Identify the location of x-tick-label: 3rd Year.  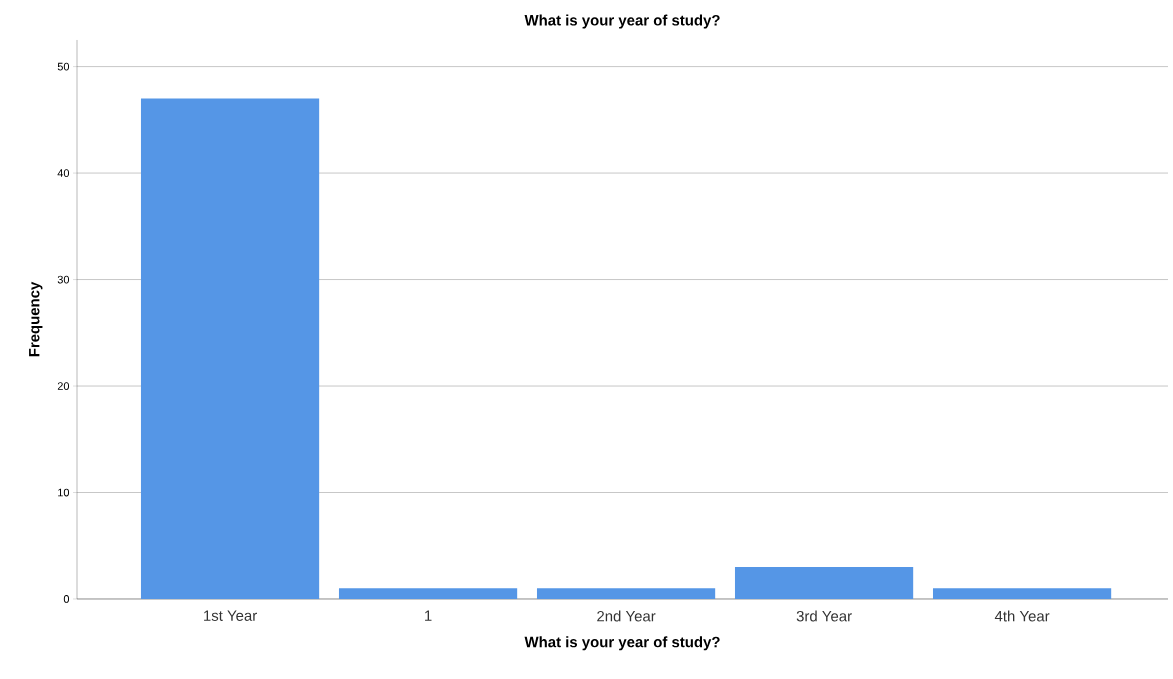
(824, 616).